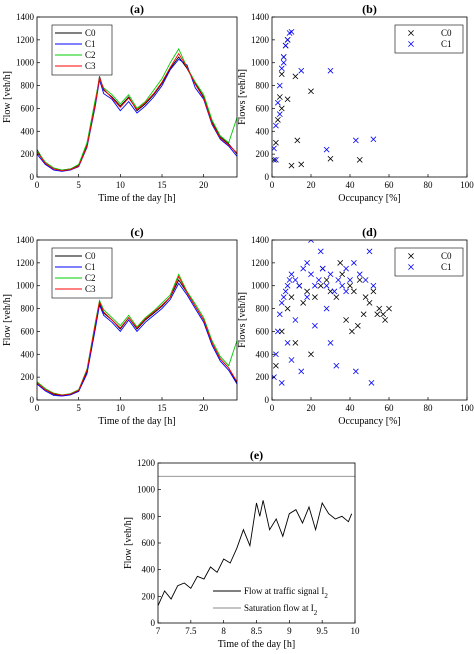 The image size is (474, 654). Describe the element at coordinates (429, 408) in the screenshot. I see `x-tick-label: 80` at that location.